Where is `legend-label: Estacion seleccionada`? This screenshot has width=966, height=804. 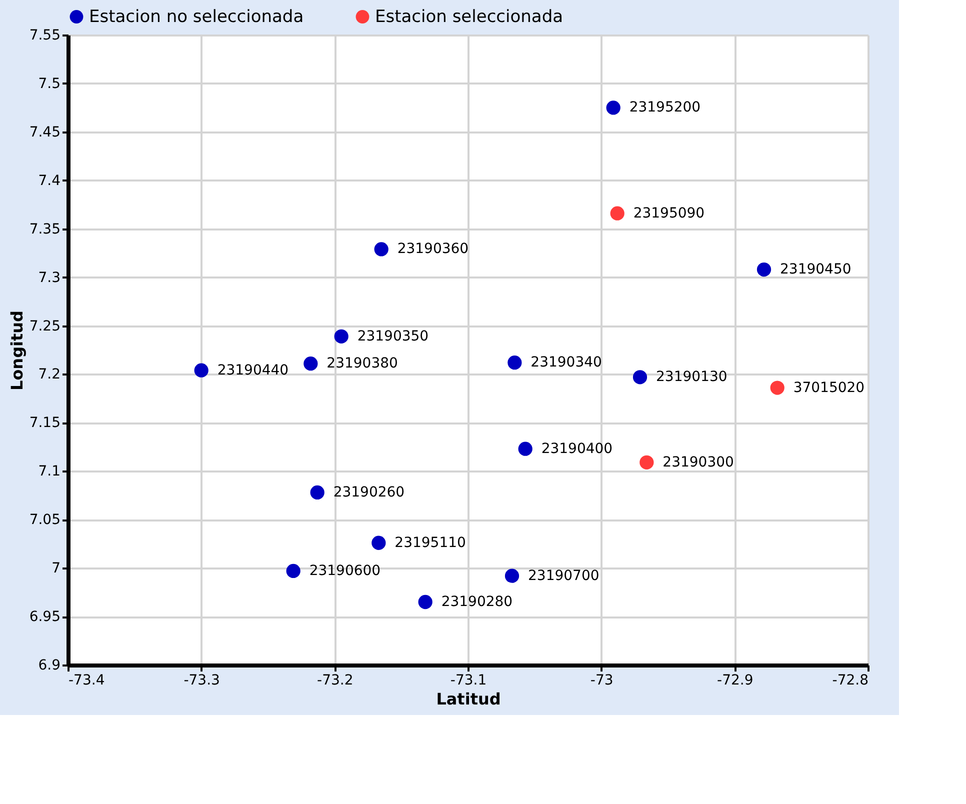 legend-label: Estacion seleccionada is located at coordinates (469, 16).